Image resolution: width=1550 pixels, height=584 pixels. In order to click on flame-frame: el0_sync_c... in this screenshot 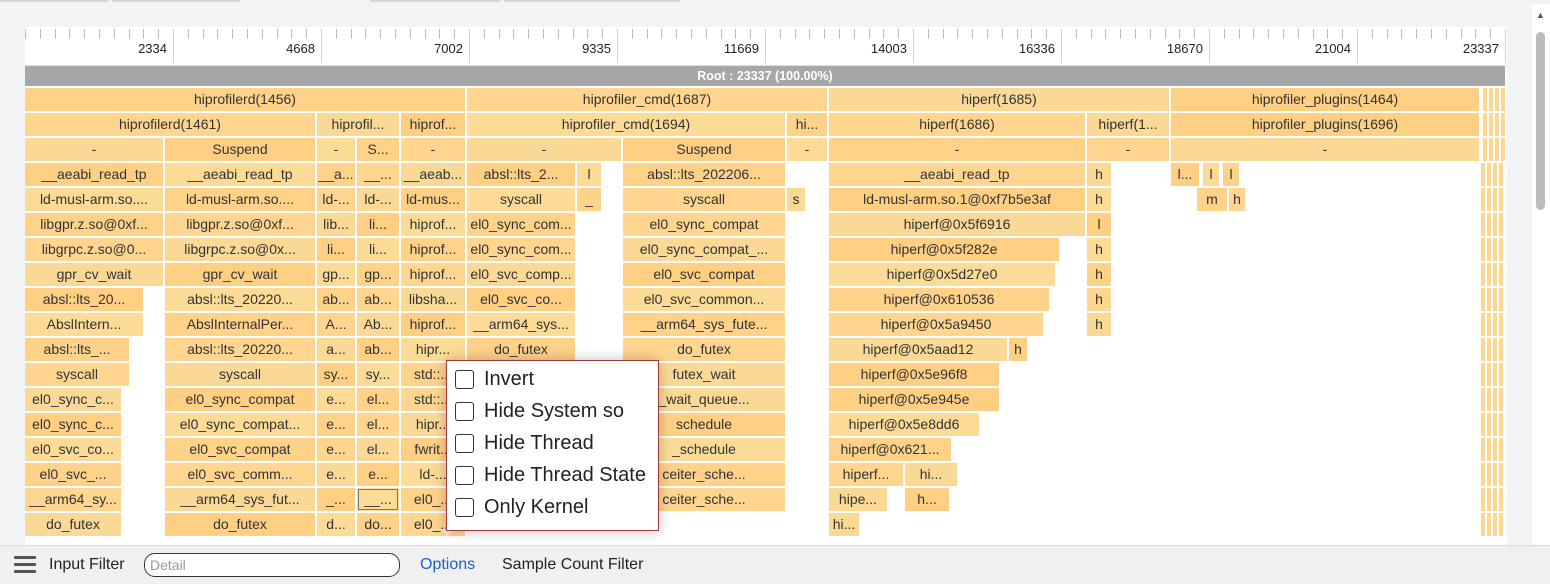, I will do `click(73, 424)`.